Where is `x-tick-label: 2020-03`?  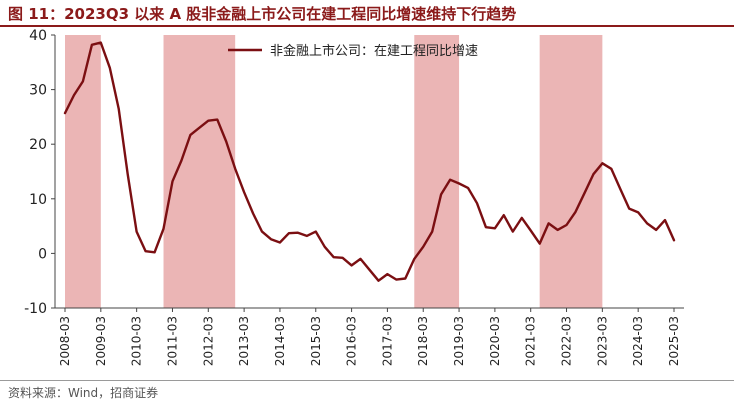
x-tick-label: 2020-03 is located at coordinates (495, 341).